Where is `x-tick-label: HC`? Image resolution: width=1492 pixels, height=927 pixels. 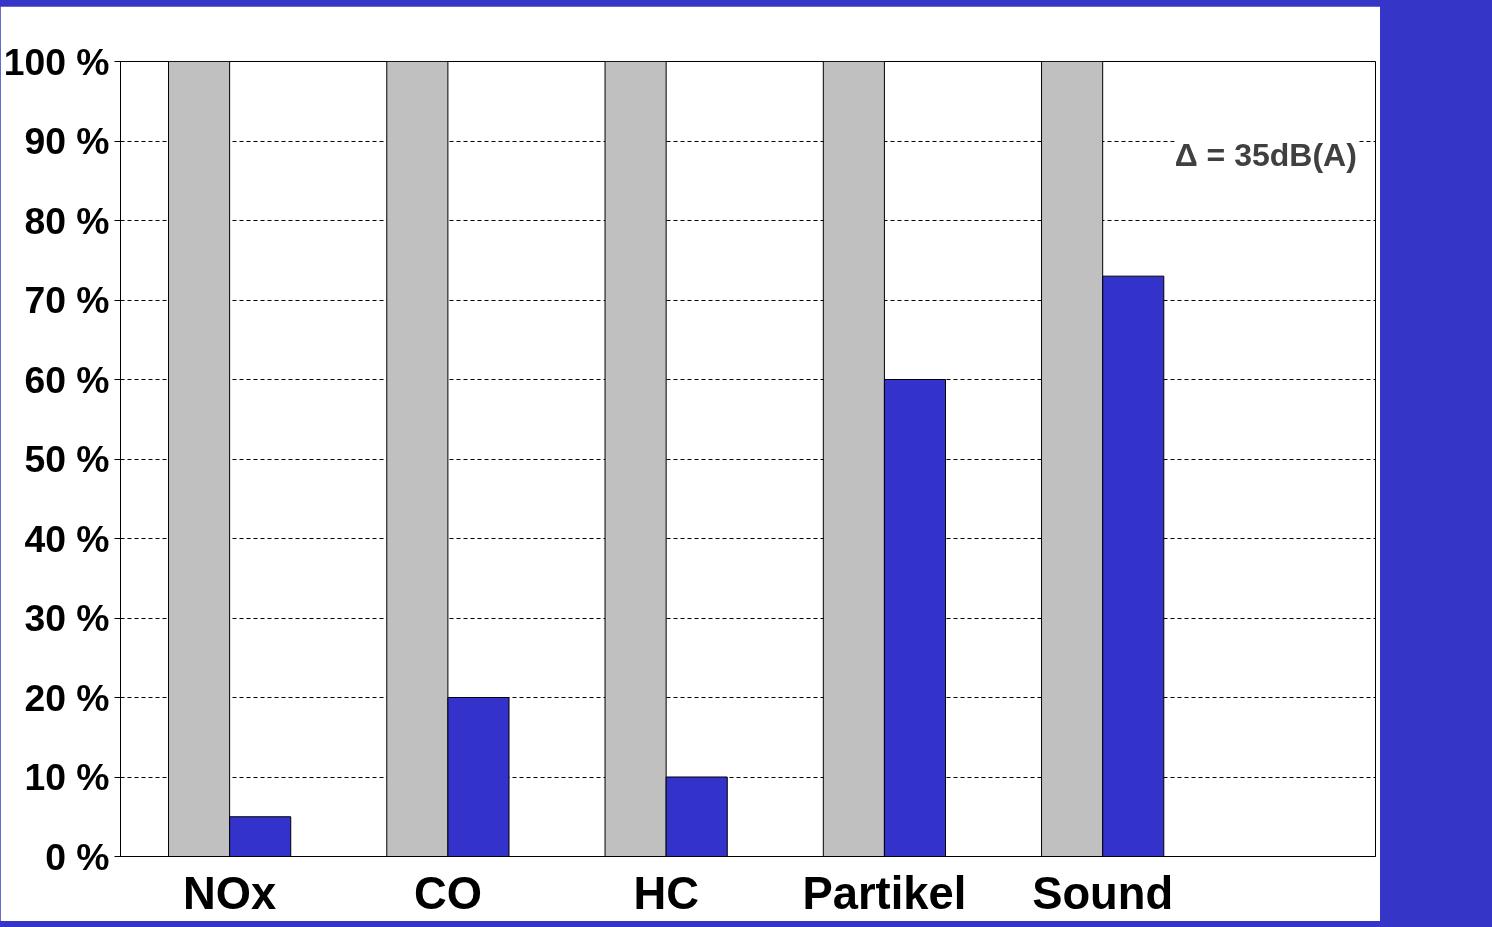
x-tick-label: HC is located at coordinates (666, 893).